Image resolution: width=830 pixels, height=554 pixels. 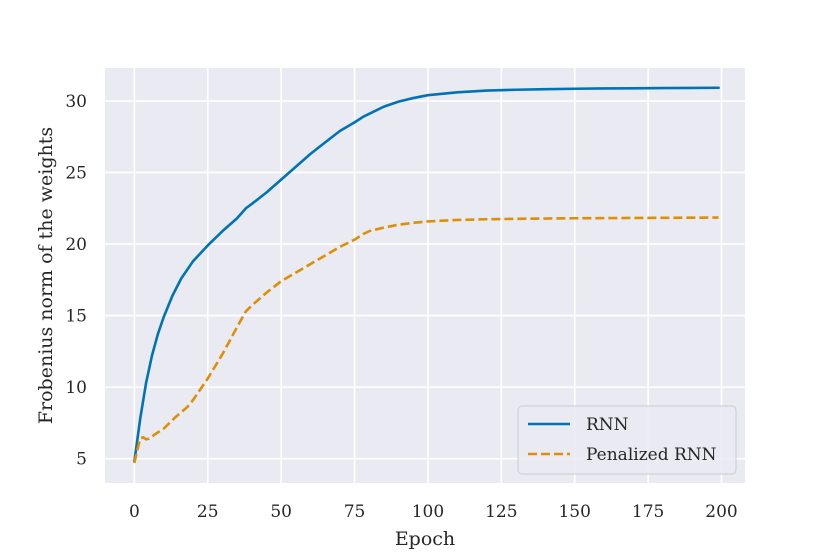 I want to click on x-tick-label: 50, so click(x=281, y=512).